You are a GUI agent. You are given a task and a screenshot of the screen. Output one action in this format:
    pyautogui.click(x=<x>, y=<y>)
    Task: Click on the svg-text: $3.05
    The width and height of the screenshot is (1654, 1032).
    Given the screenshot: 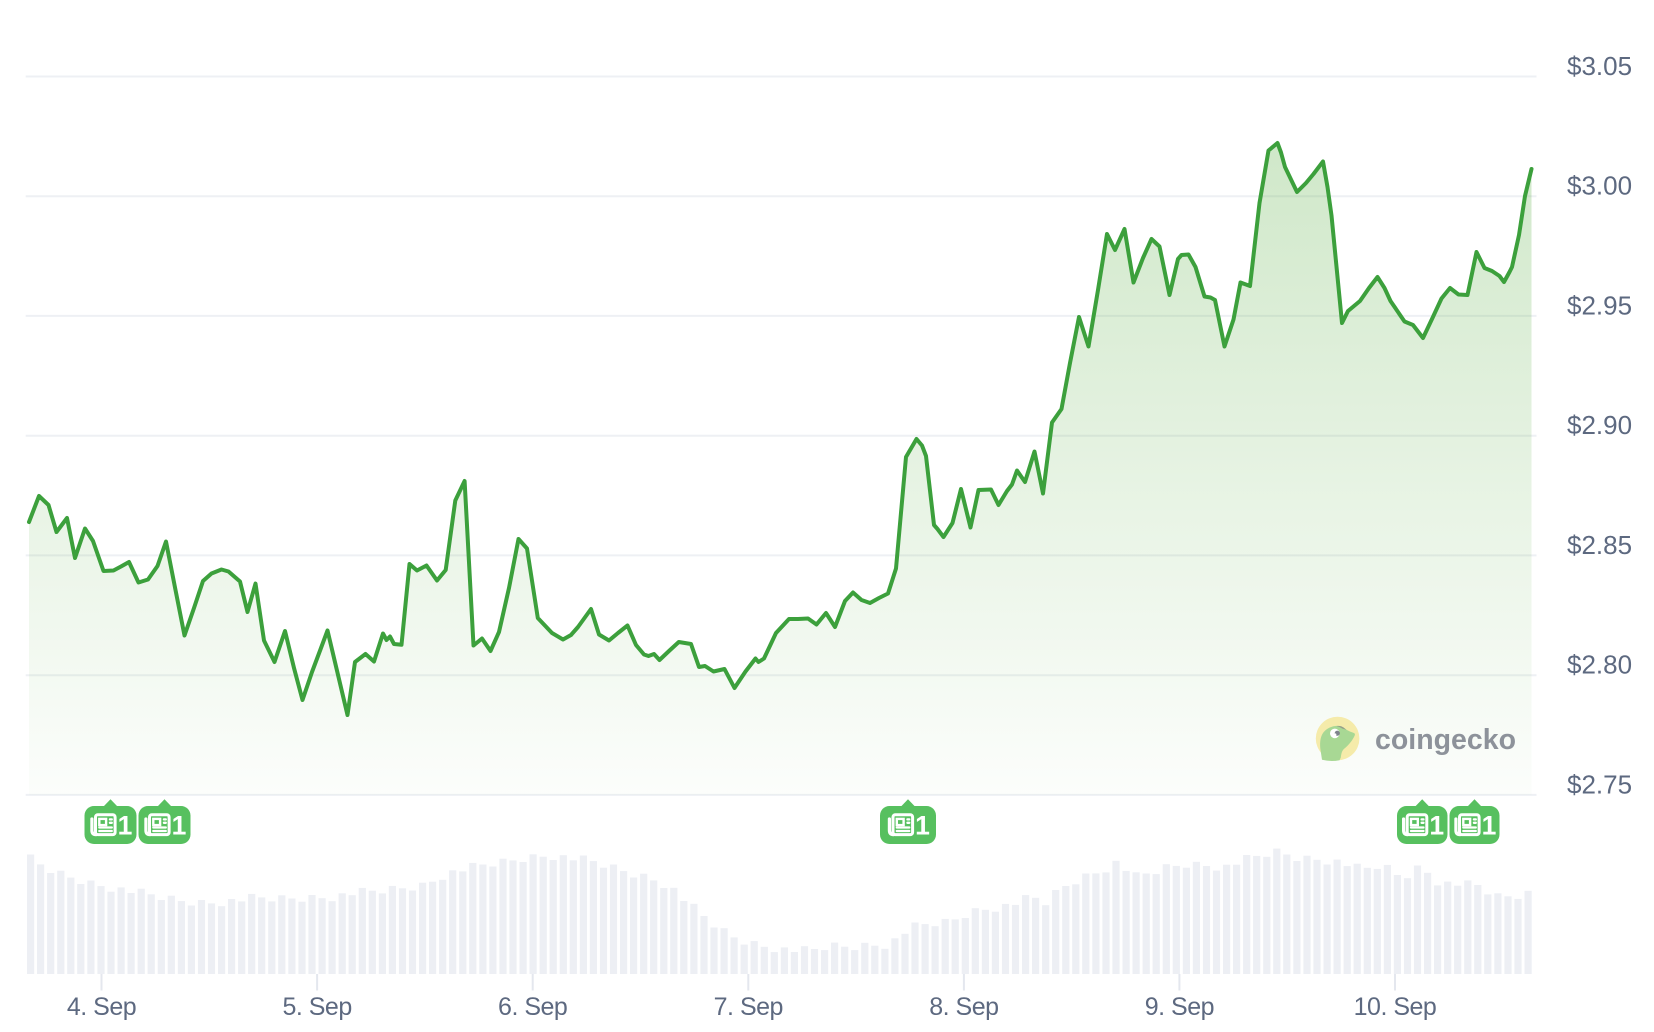 What is the action you would take?
    pyautogui.click(x=1599, y=66)
    